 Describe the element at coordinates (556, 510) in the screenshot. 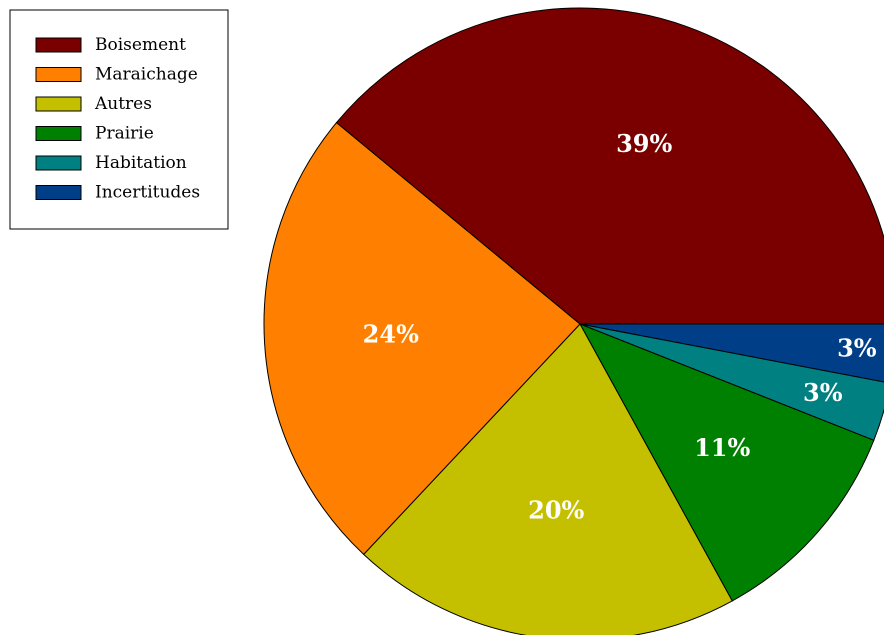

I see `value-label-autres: 20%` at that location.